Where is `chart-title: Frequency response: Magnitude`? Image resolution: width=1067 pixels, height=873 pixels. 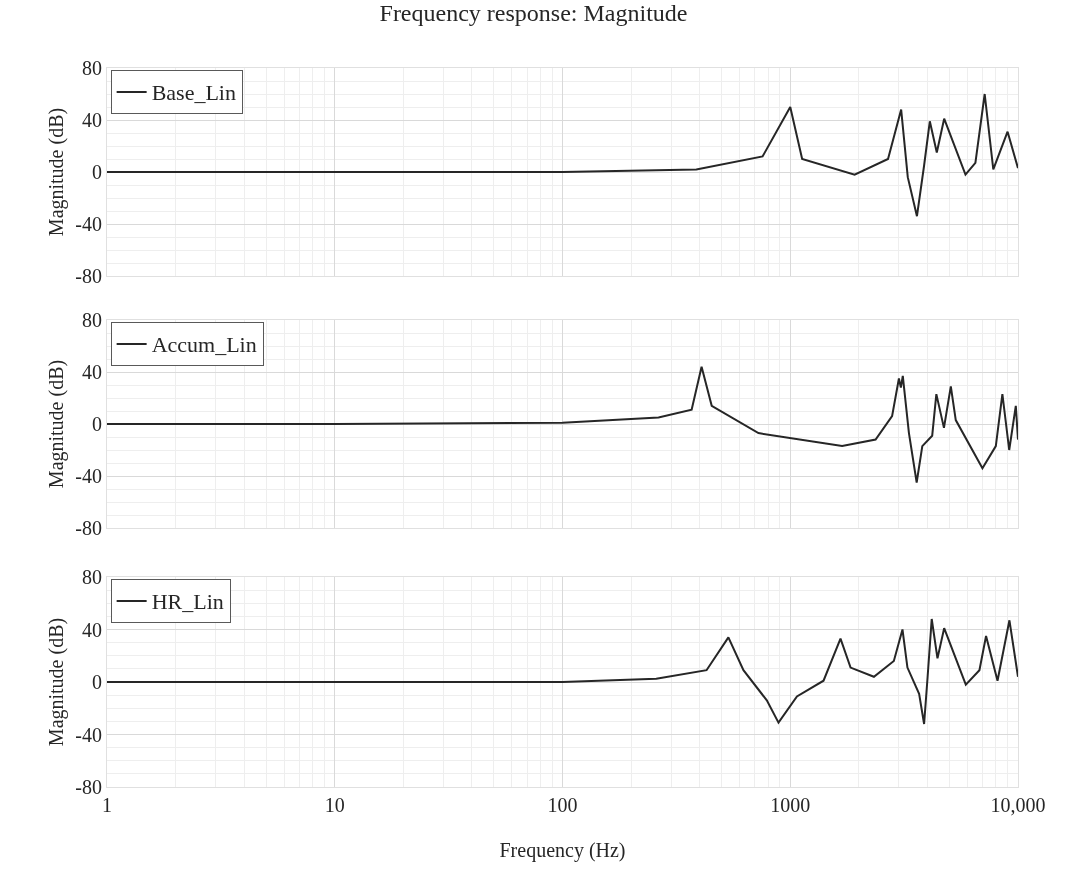
chart-title: Frequency response: Magnitude is located at coordinates (533, 13).